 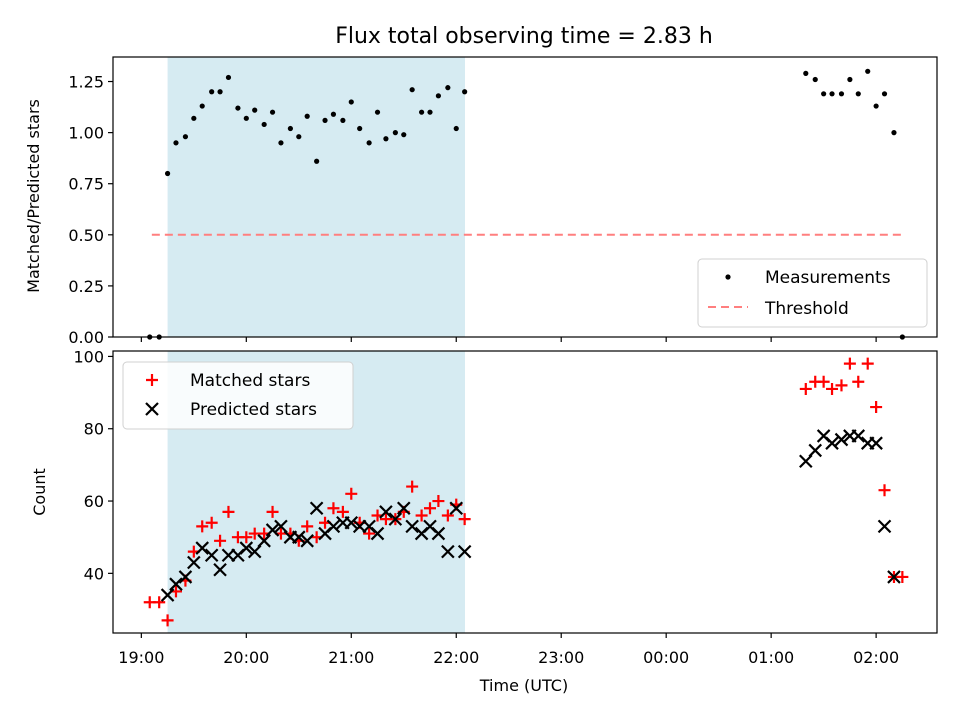 What do you see at coordinates (524, 36) in the screenshot?
I see `chart-title: Flux total observing time = 2.83 h` at bounding box center [524, 36].